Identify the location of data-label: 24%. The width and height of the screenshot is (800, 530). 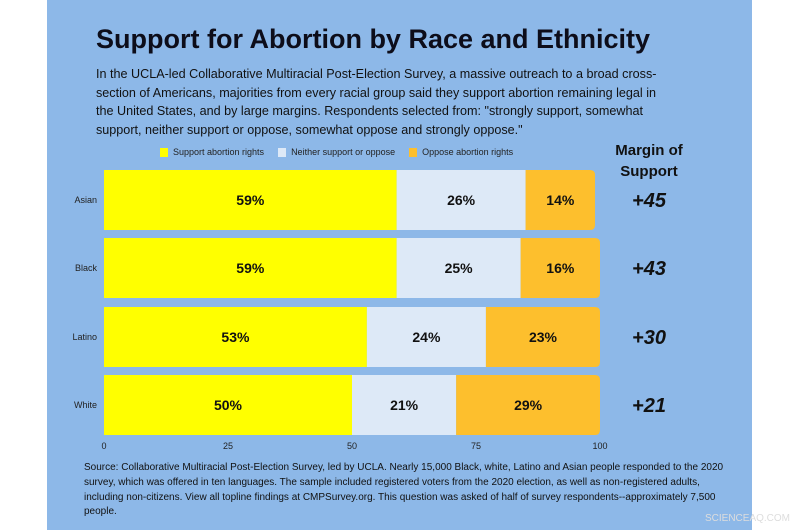
(426, 337).